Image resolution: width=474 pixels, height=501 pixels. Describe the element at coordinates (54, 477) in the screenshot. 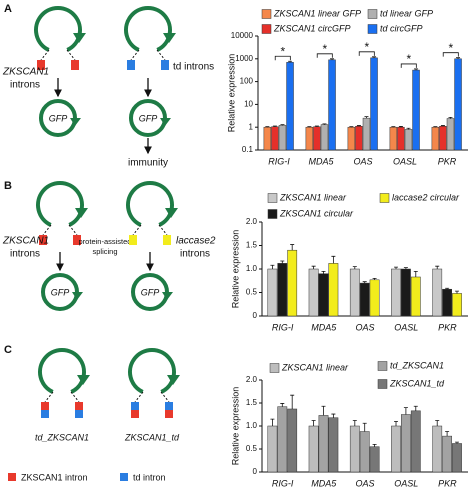

I see `legend-label: ZKSCAN1 intron` at that location.